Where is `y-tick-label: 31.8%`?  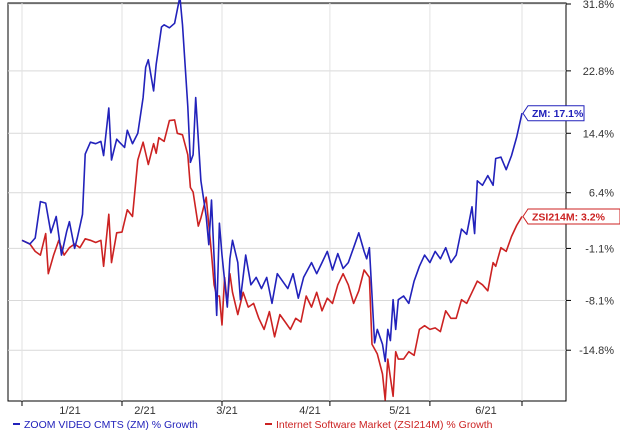
y-tick-label: 31.8% is located at coordinates (598, 5).